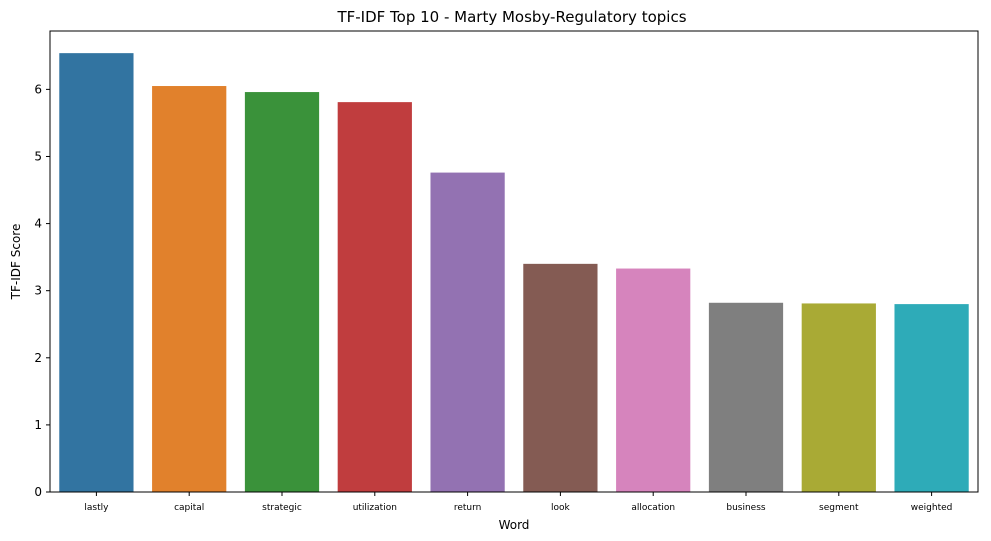  Describe the element at coordinates (931, 398) in the screenshot. I see `bar-weighted` at that location.